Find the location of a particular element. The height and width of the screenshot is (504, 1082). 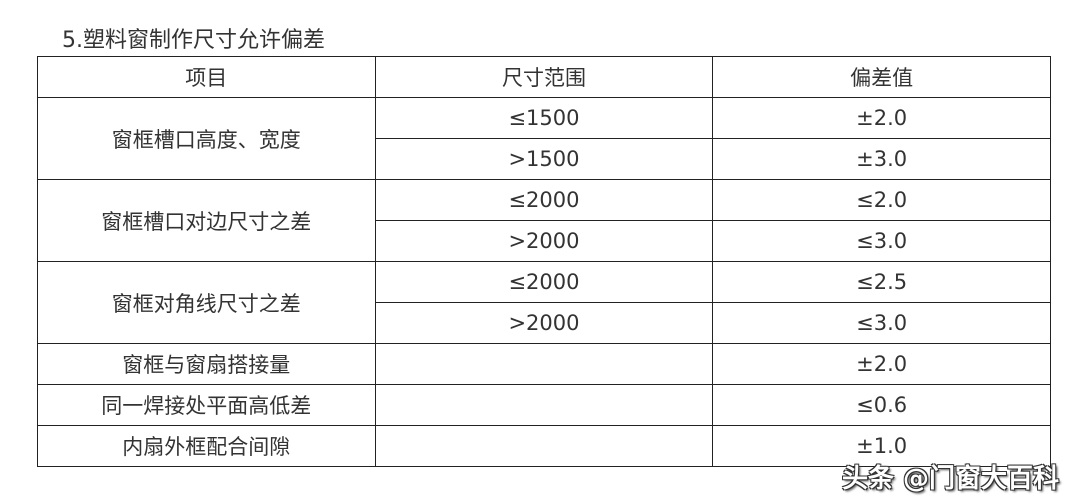

deviation-cell: ≤2.5 is located at coordinates (881, 282).